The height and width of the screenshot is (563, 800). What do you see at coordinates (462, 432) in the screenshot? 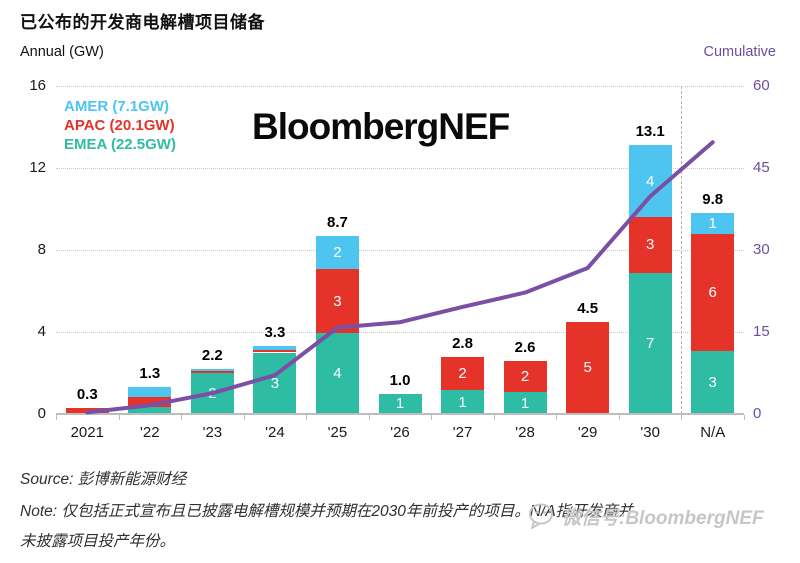
I see `x-axis-label: '27` at bounding box center [462, 432].